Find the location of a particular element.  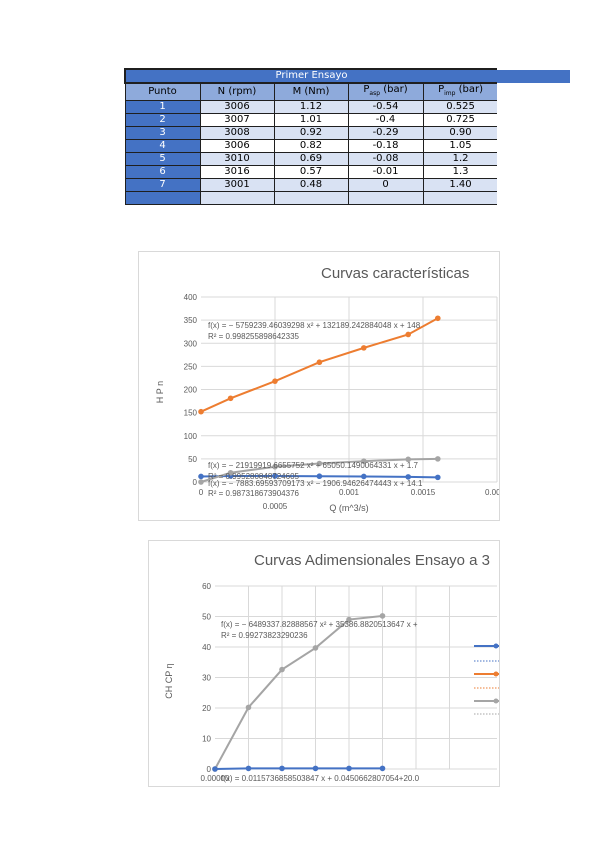

y-tick-label: 10 is located at coordinates (206, 739).